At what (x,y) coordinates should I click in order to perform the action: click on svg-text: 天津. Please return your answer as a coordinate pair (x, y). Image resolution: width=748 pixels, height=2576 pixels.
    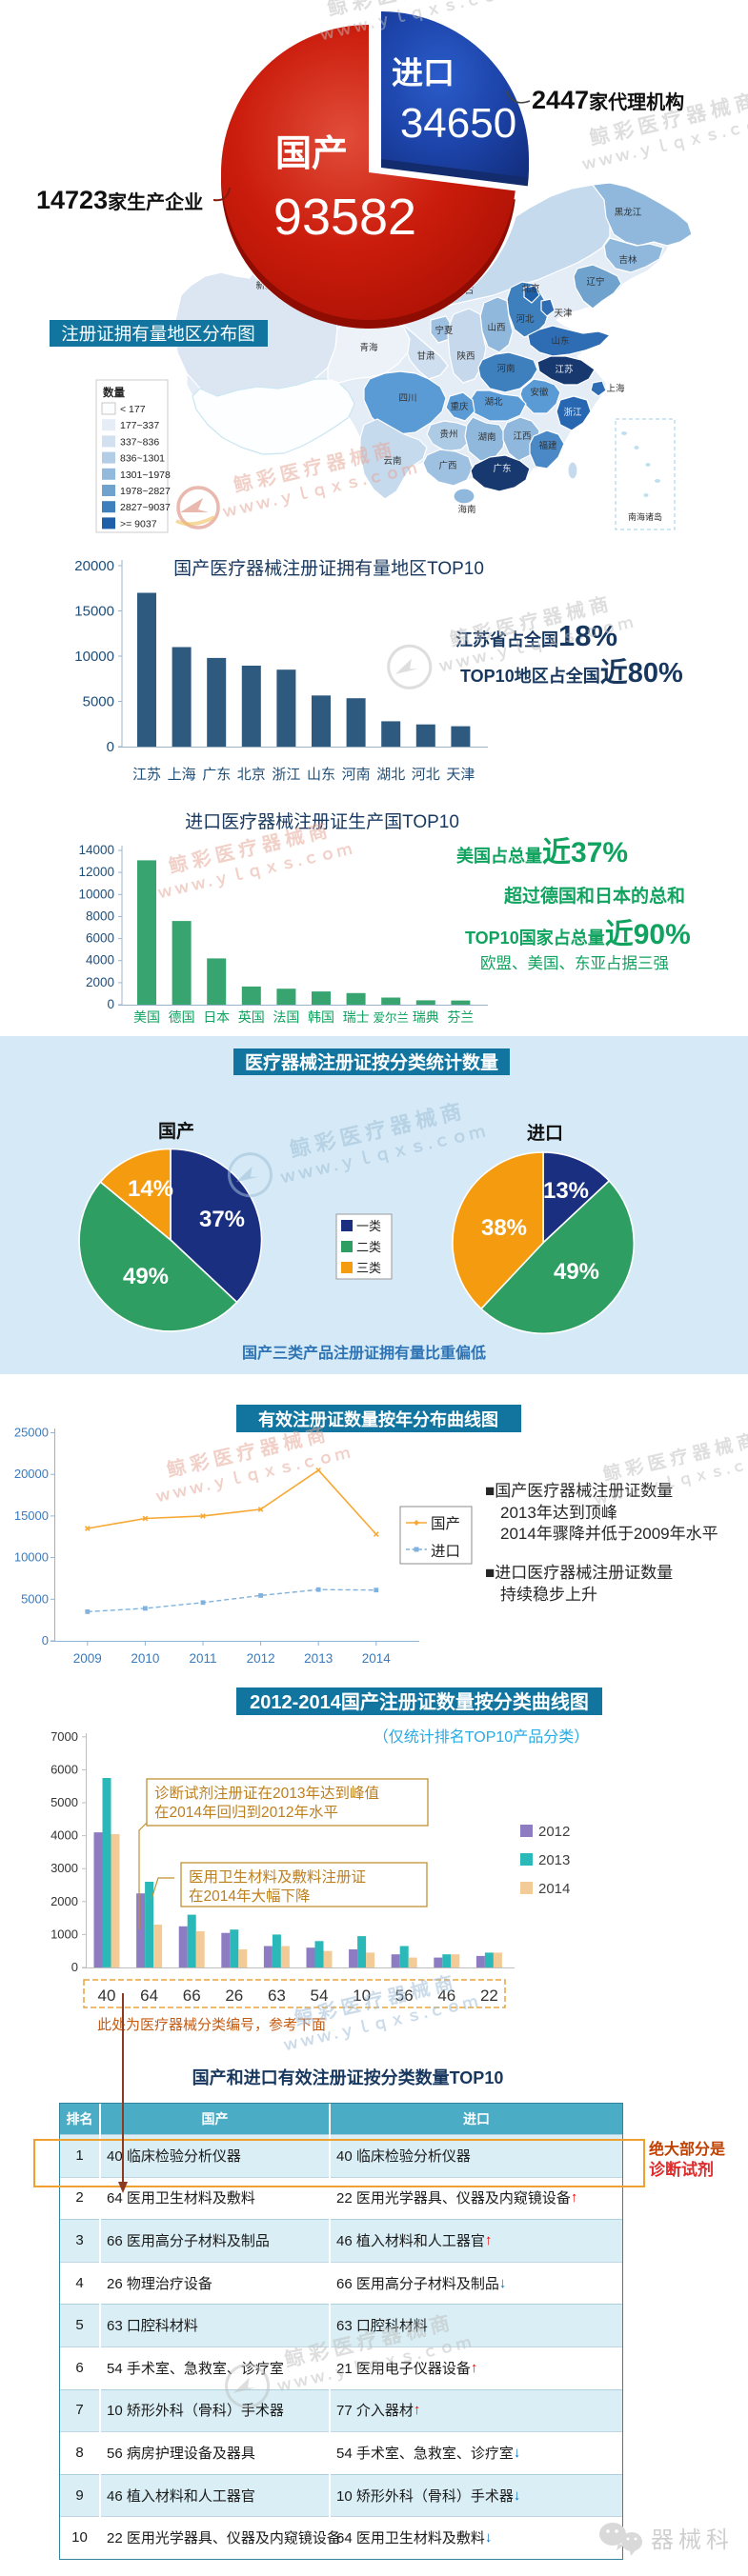
    Looking at the image, I should click on (461, 775).